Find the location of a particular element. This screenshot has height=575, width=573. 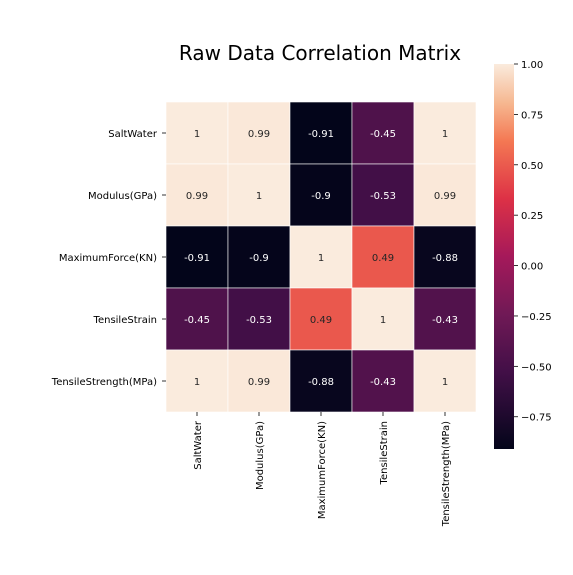

colorbar-tick-label: −0.25 is located at coordinates (536, 317).